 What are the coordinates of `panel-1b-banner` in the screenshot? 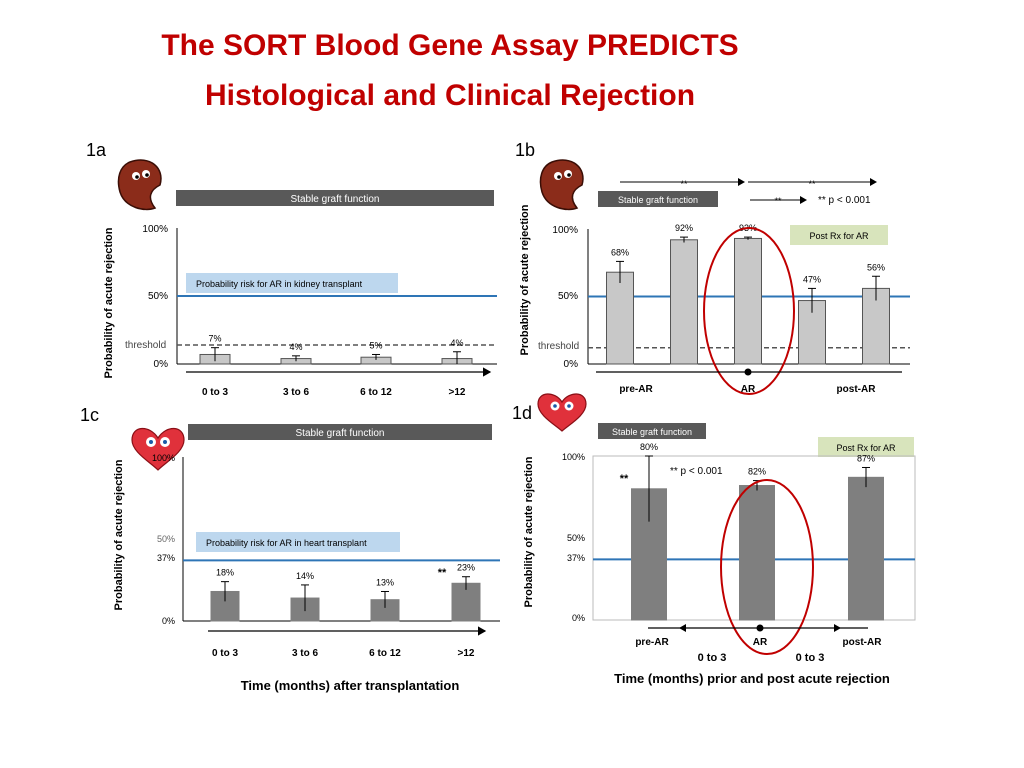 It's located at (658, 199).